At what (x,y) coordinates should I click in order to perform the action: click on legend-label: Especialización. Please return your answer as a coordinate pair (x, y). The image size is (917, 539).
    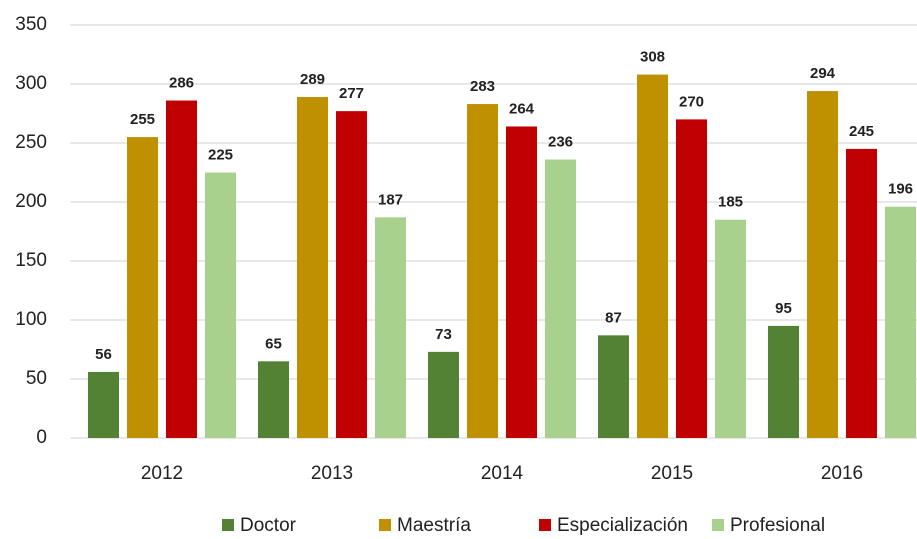
    Looking at the image, I should click on (622, 525).